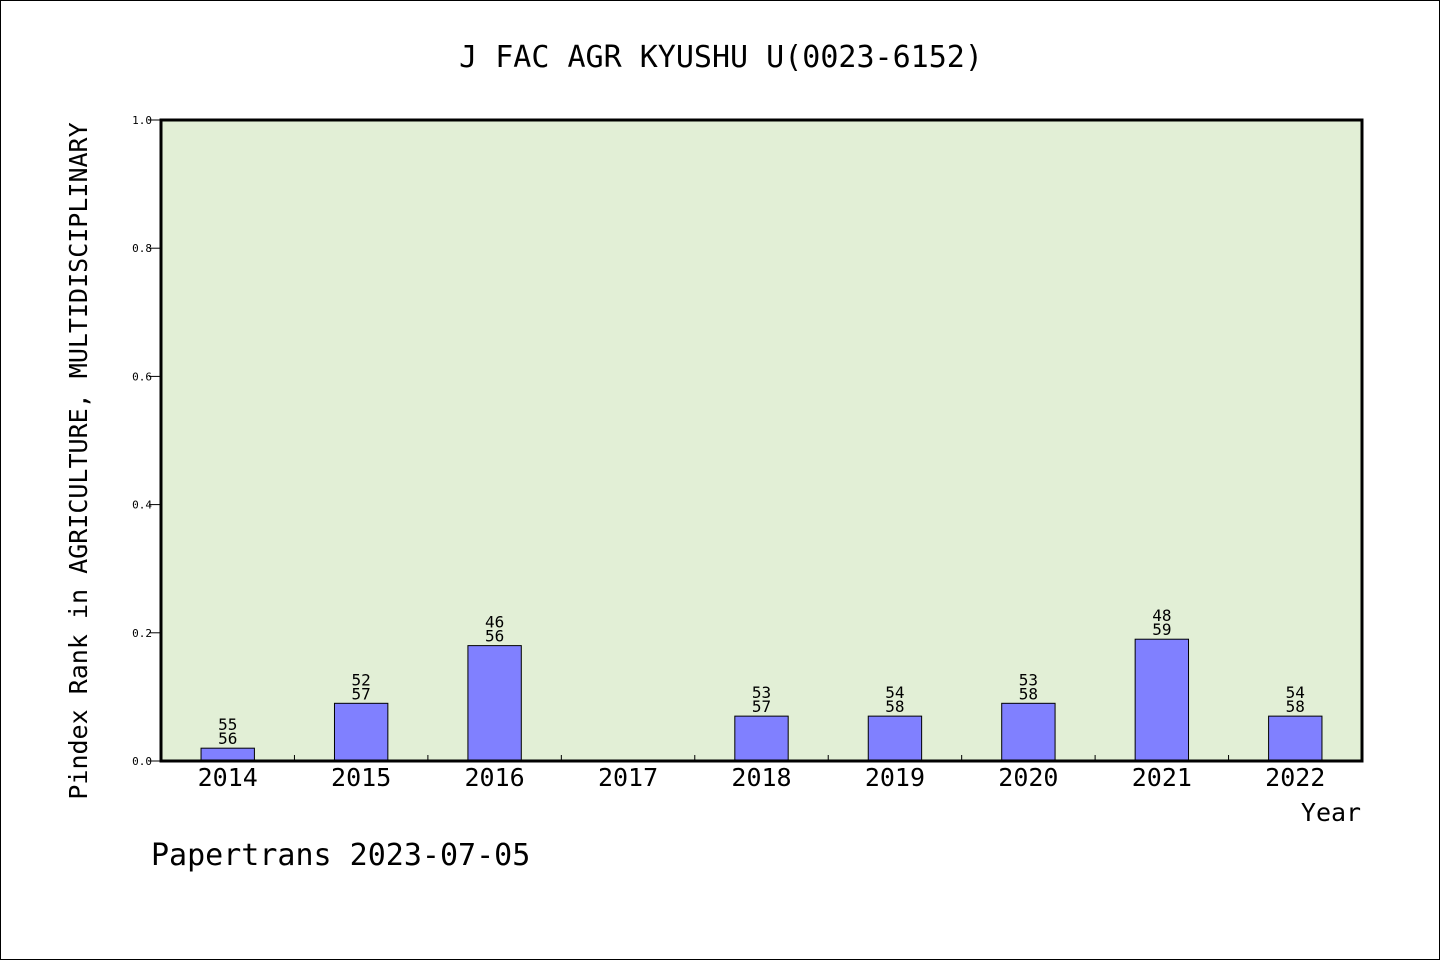 This screenshot has width=1440, height=960. Describe the element at coordinates (895, 777) in the screenshot. I see `x-tick-label: 2019` at that location.